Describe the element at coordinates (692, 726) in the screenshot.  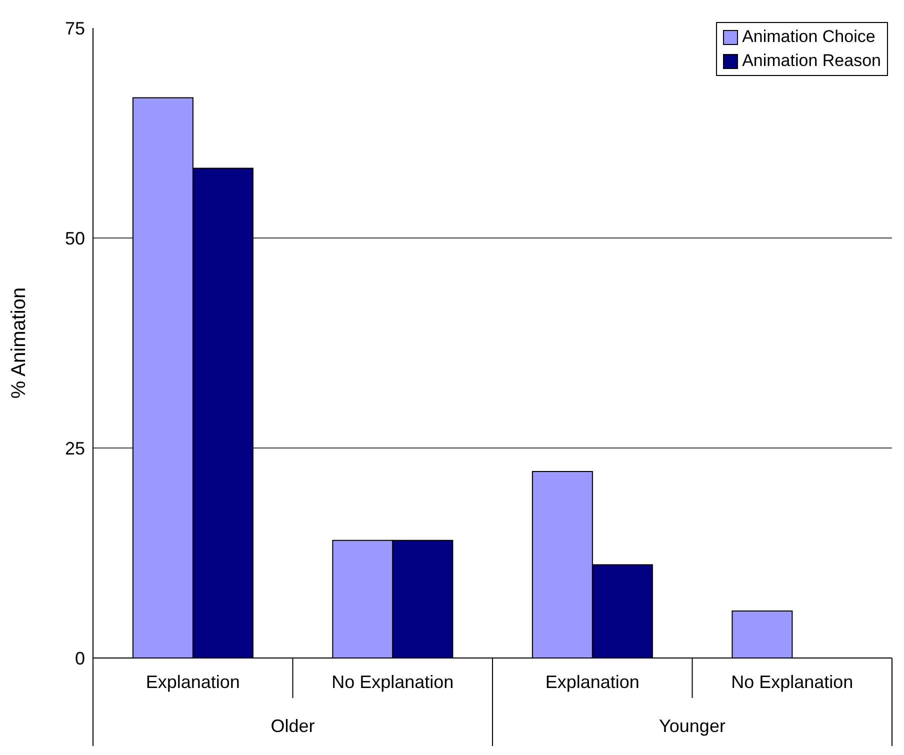
I see `text: Younger` at that location.